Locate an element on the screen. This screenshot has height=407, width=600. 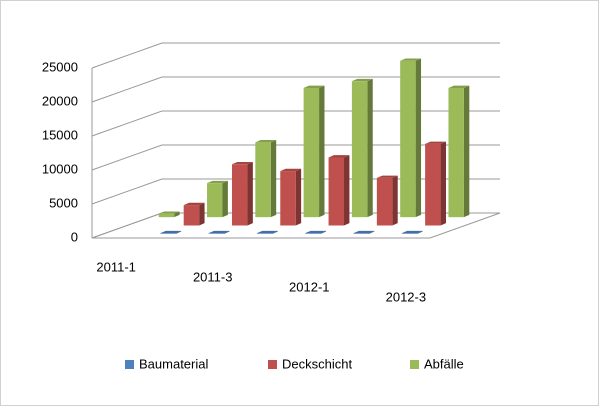
x-tick-label: 2012-1 is located at coordinates (309, 286).